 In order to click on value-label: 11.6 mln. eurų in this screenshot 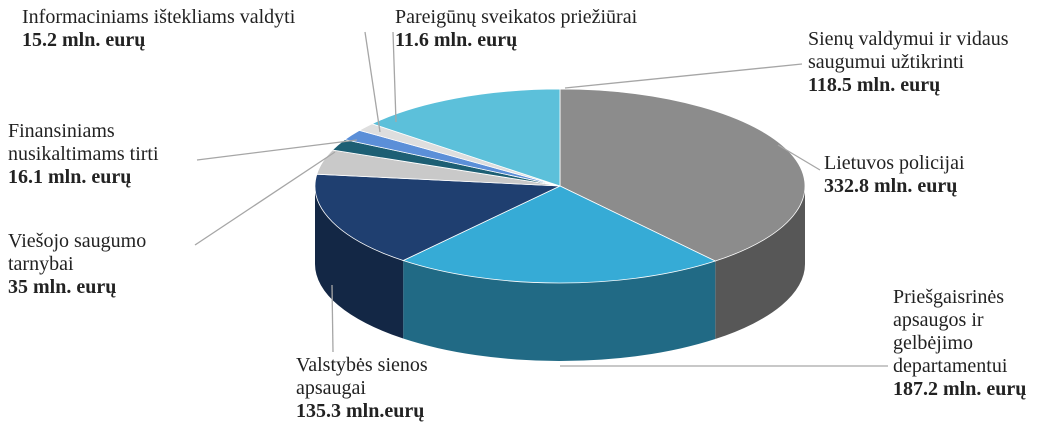, I will do `click(456, 40)`.